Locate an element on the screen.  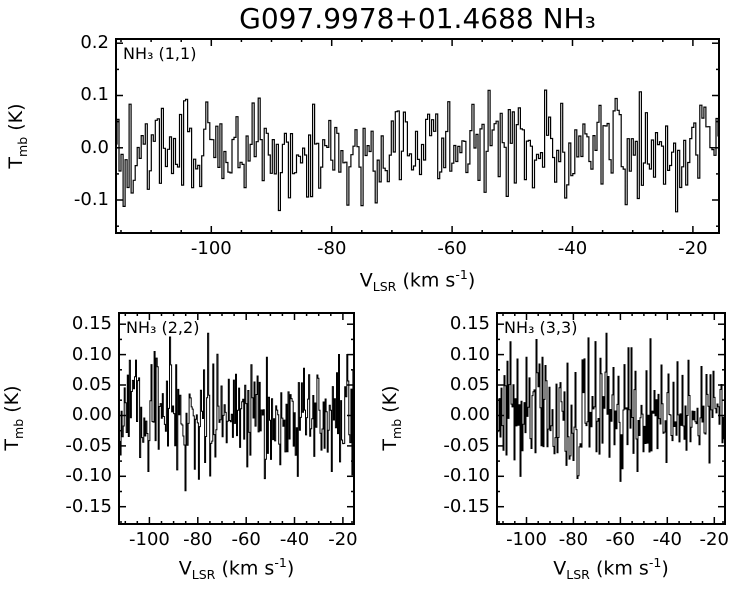
y-tick-label: -0.1 is located at coordinates (91, 200).